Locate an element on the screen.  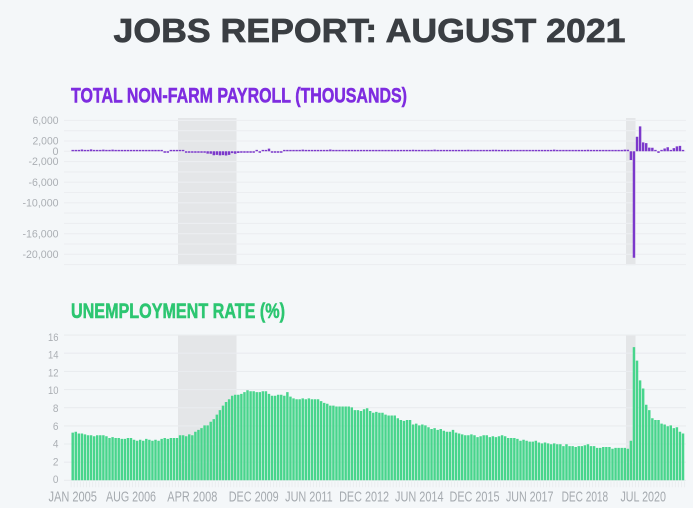
svg-text: DEC 2018 is located at coordinates (585, 497).